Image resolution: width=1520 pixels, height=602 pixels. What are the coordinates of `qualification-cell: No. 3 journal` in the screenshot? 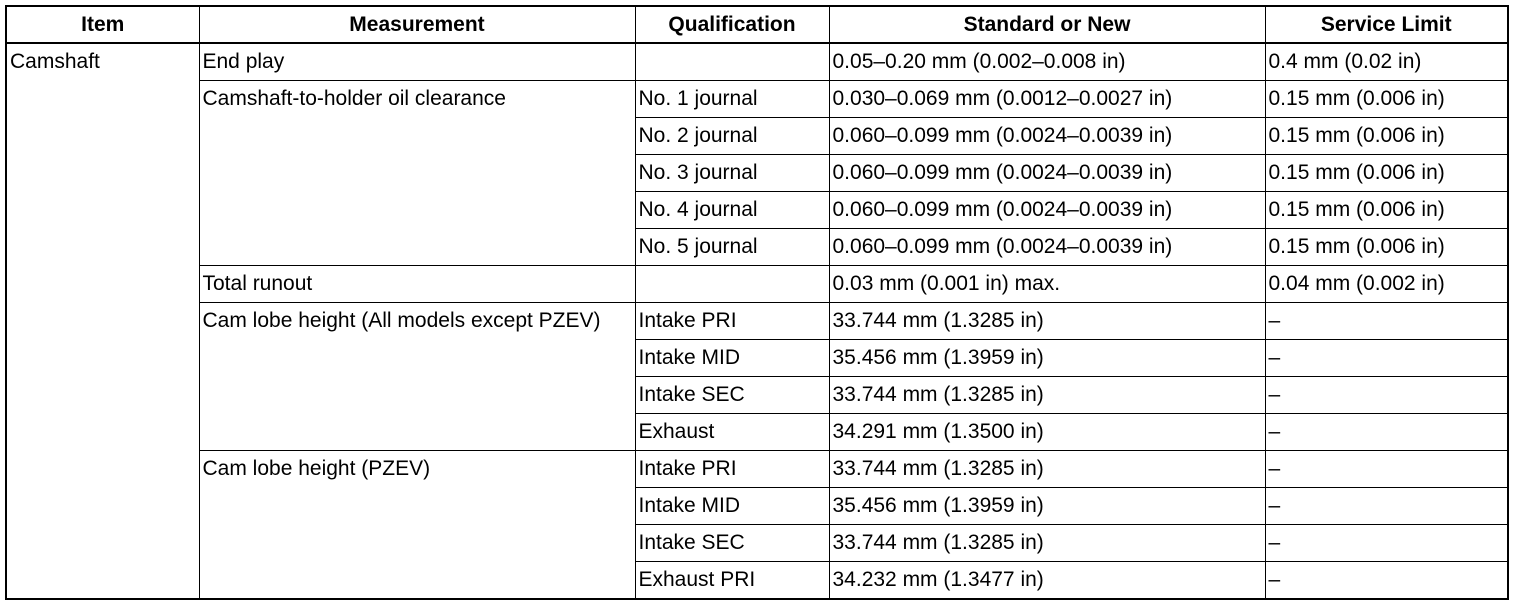 It's located at (732, 173).